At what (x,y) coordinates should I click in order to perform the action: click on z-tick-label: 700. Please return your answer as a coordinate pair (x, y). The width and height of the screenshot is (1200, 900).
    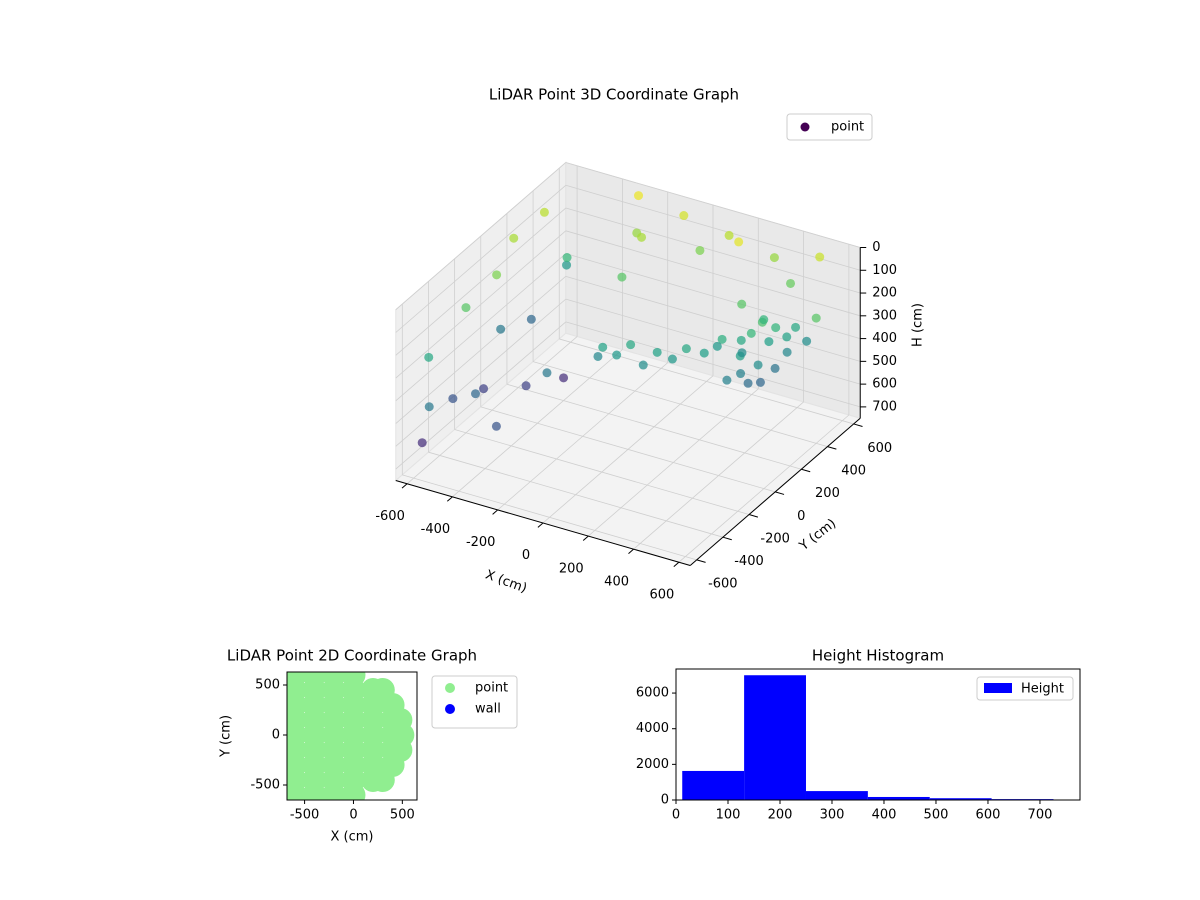
    Looking at the image, I should click on (884, 406).